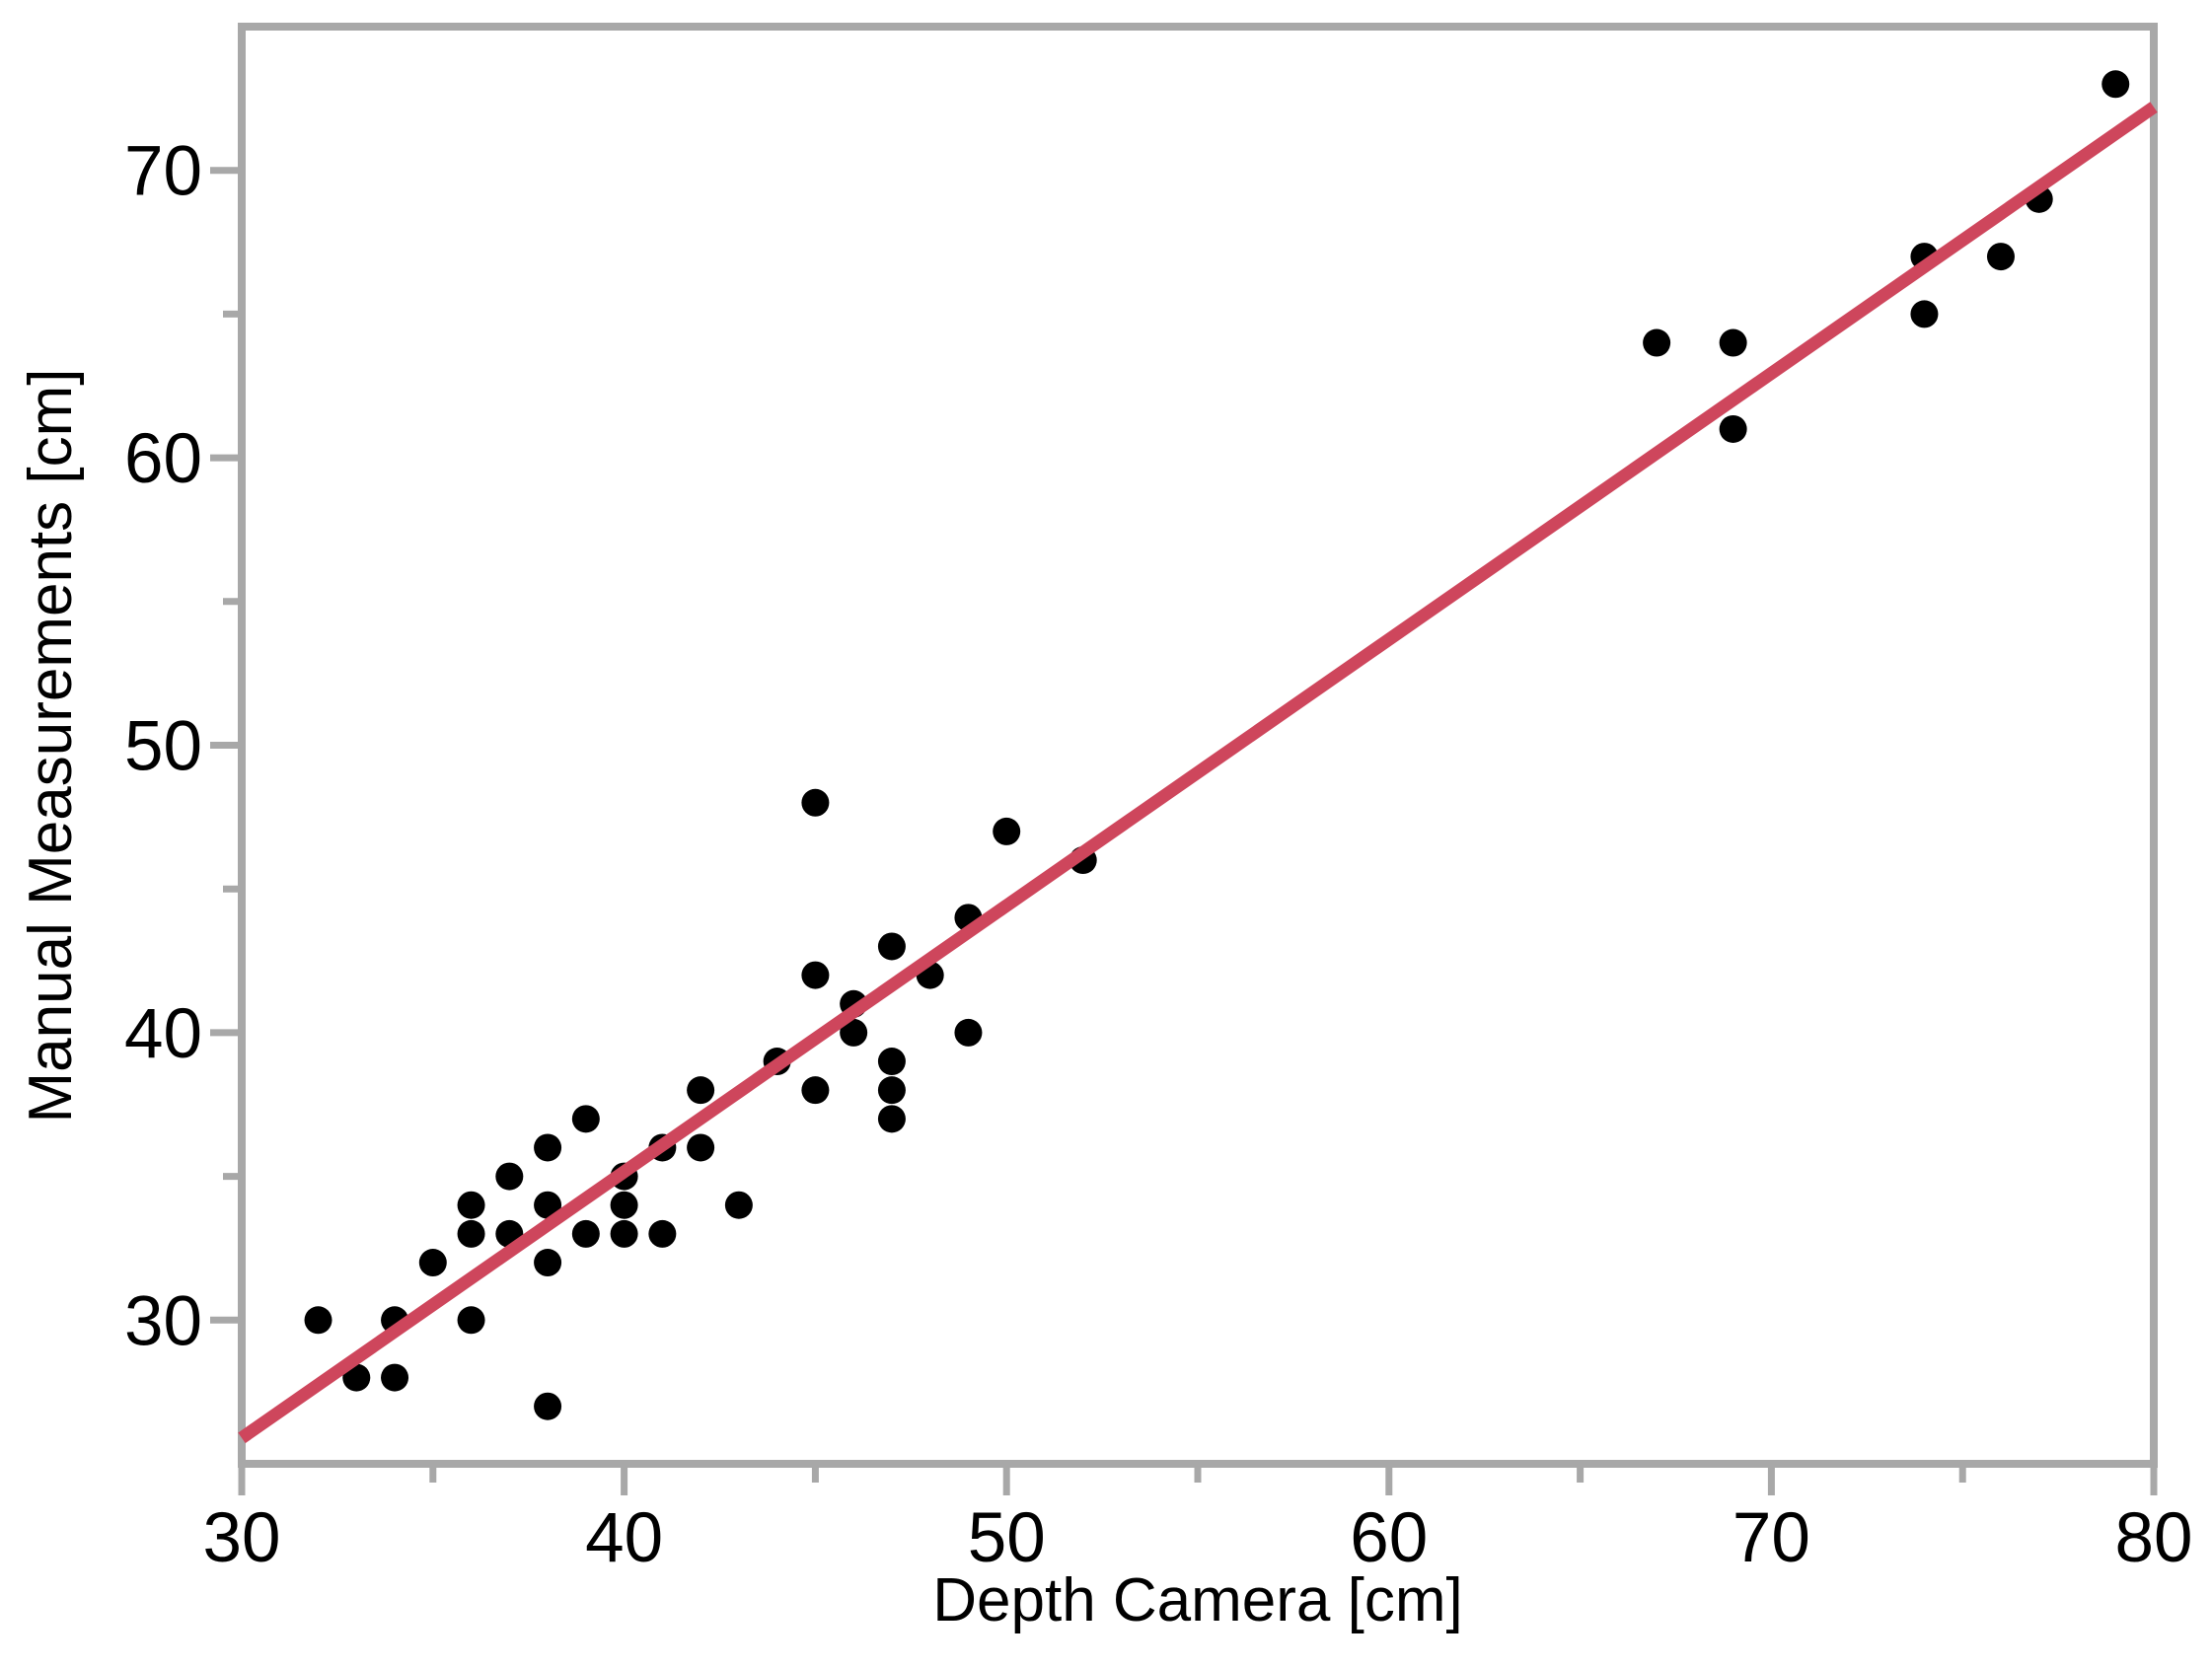 The width and height of the screenshot is (2212, 1668). I want to click on y-tick-label: 50, so click(163, 747).